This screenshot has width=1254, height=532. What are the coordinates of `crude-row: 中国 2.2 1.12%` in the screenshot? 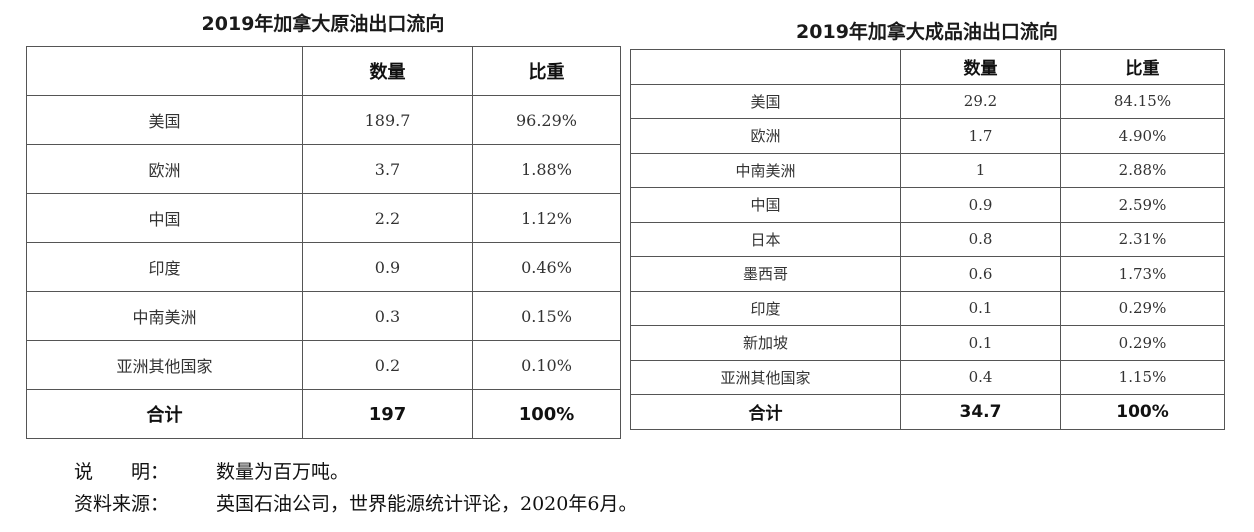 It's located at (323, 218).